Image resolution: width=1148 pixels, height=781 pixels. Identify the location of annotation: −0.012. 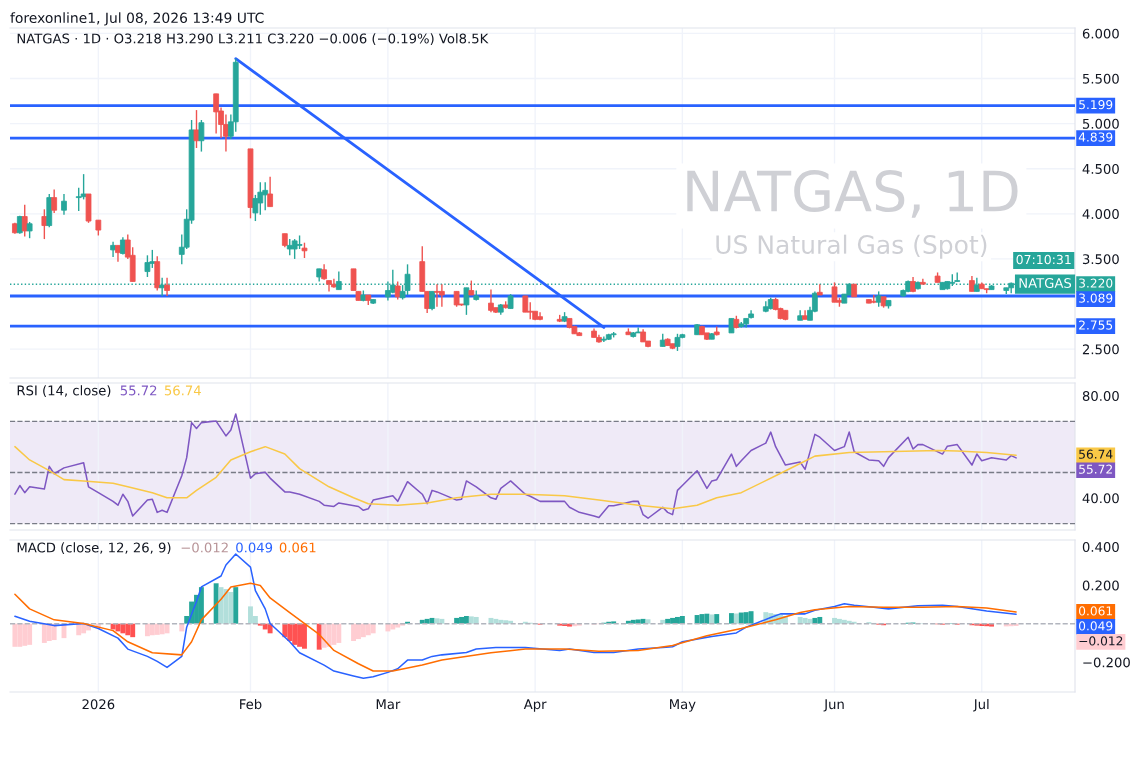
(204, 547).